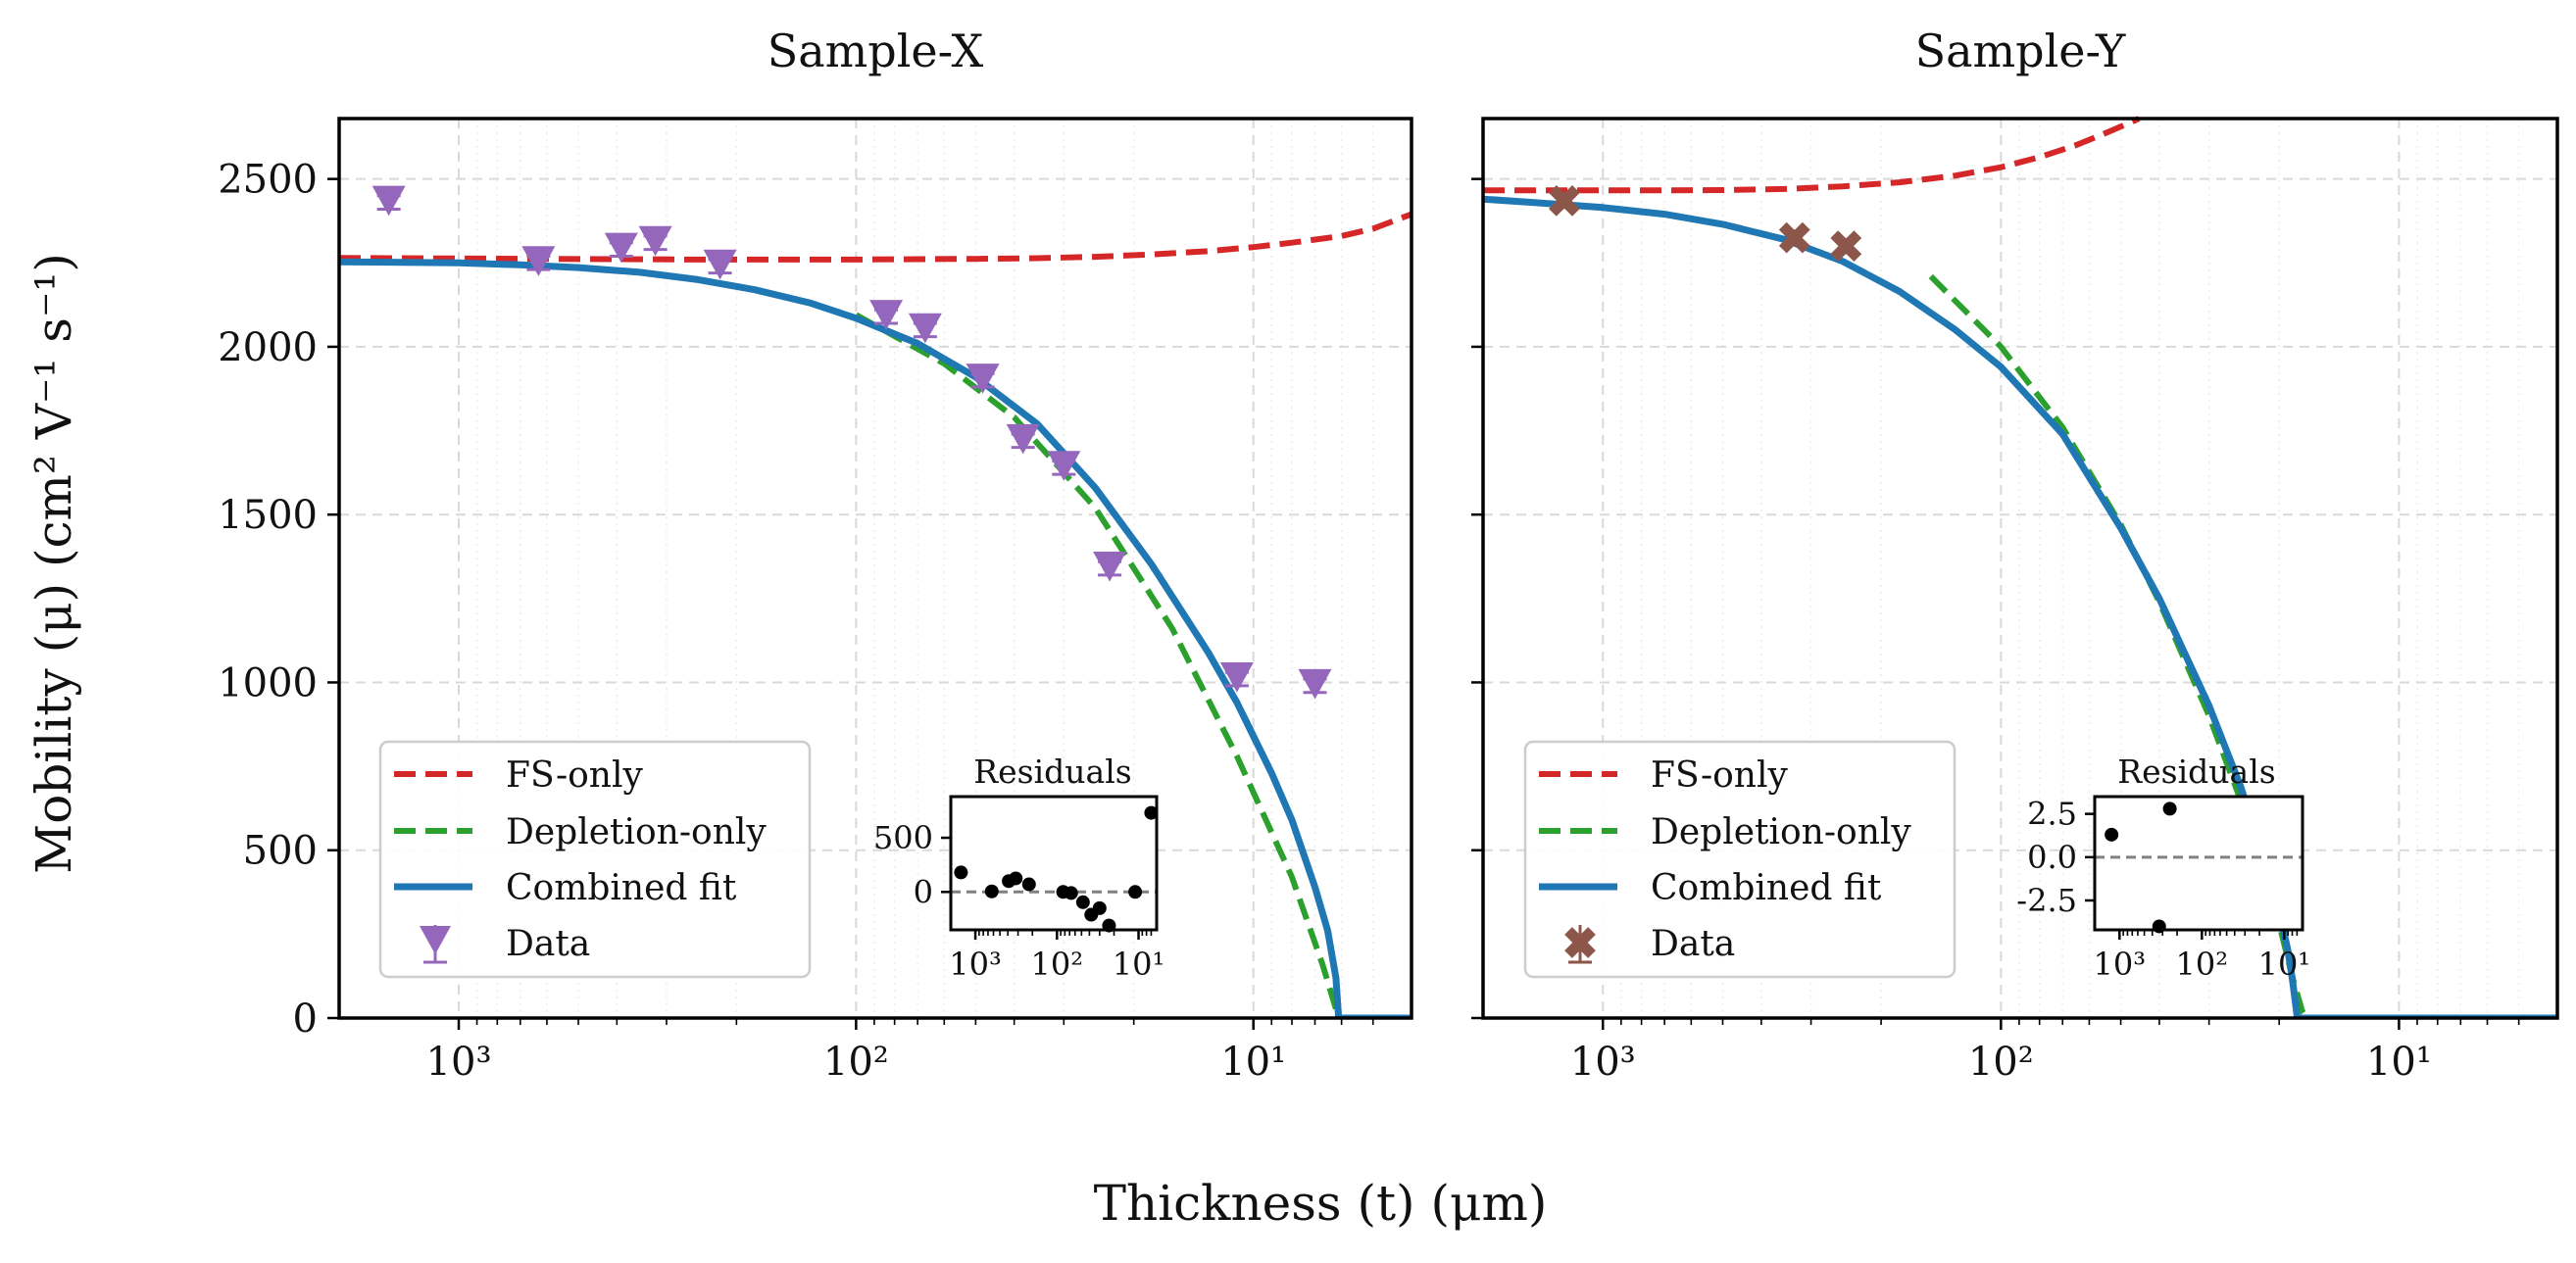 The width and height of the screenshot is (2576, 1263). What do you see at coordinates (268, 180) in the screenshot?
I see `y-tick-label: 2500` at bounding box center [268, 180].